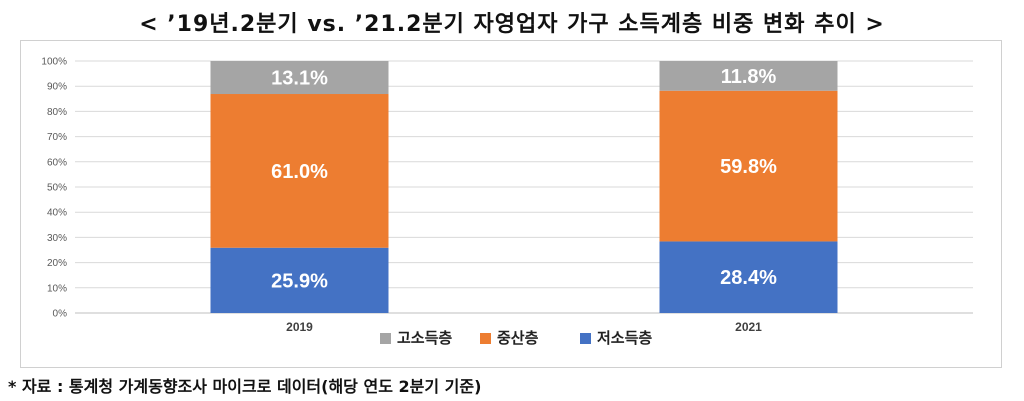 The width and height of the screenshot is (1024, 401). I want to click on y-tick-label: 30%, so click(57, 238).